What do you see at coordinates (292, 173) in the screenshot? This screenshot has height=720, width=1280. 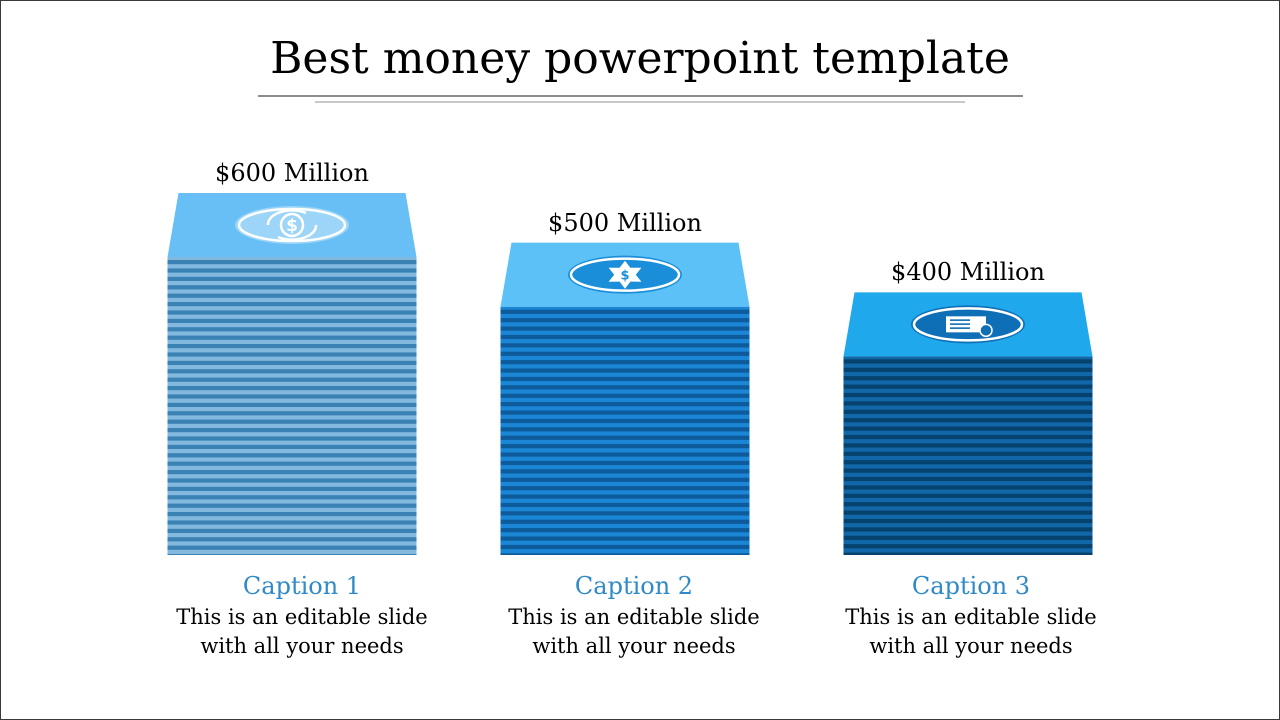 I see `value-label-1: $600 Million` at bounding box center [292, 173].